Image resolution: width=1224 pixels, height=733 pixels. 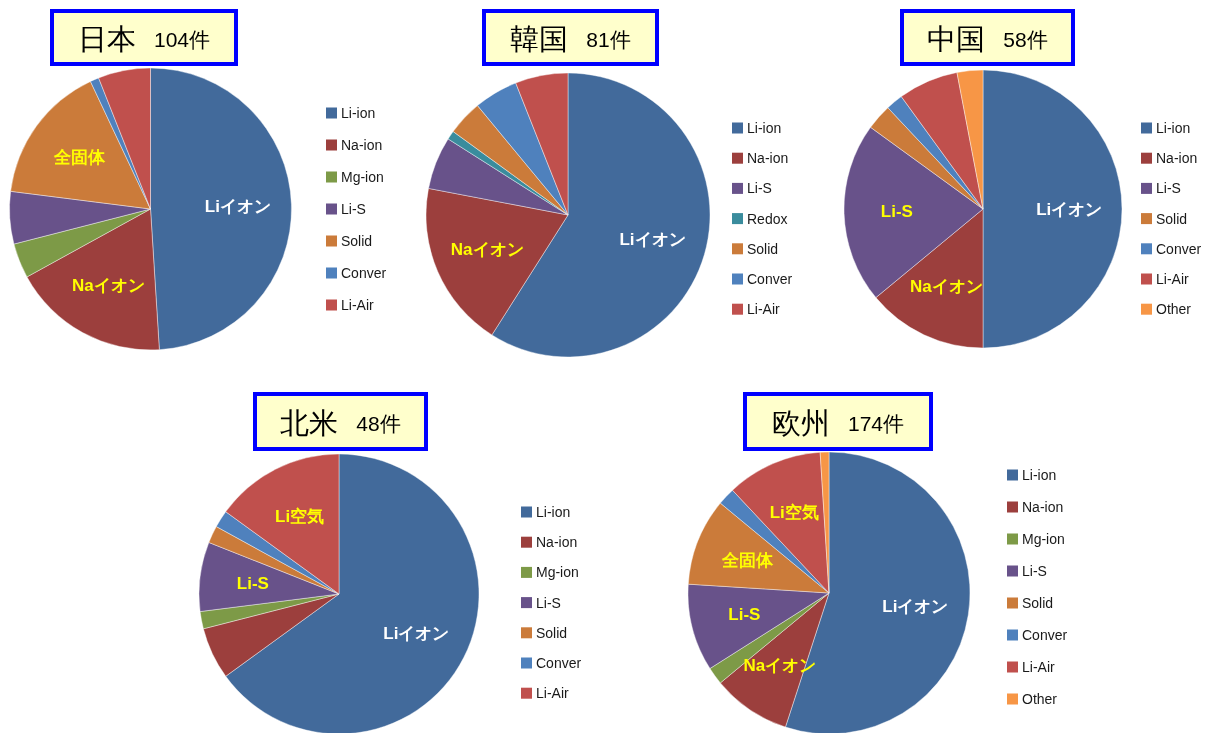 I want to click on chart-title: 日本 104件, so click(x=144, y=38).